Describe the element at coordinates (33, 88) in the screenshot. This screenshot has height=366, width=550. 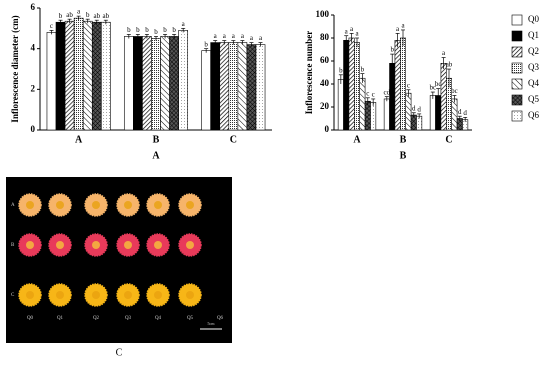
I see `y-tick-label: 2` at that location.